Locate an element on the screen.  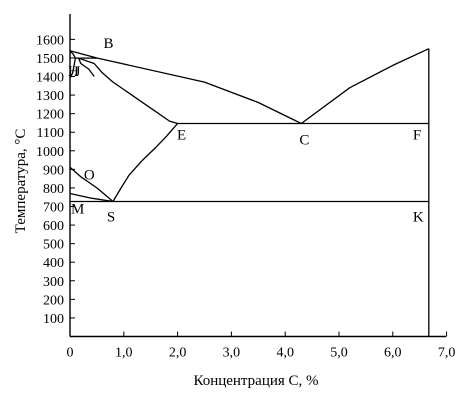
y-tick-label: 100 is located at coordinates (53, 319).